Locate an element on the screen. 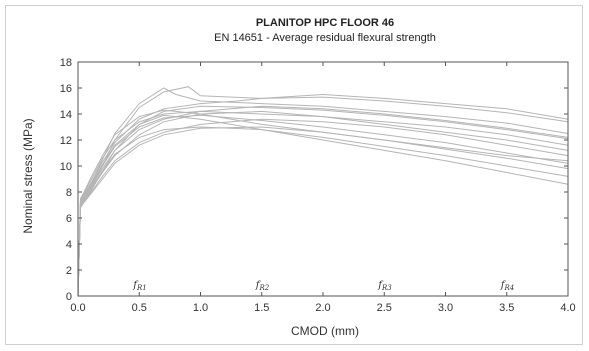 The height and width of the screenshot is (351, 589). y-tick-label: 6 is located at coordinates (69, 219).